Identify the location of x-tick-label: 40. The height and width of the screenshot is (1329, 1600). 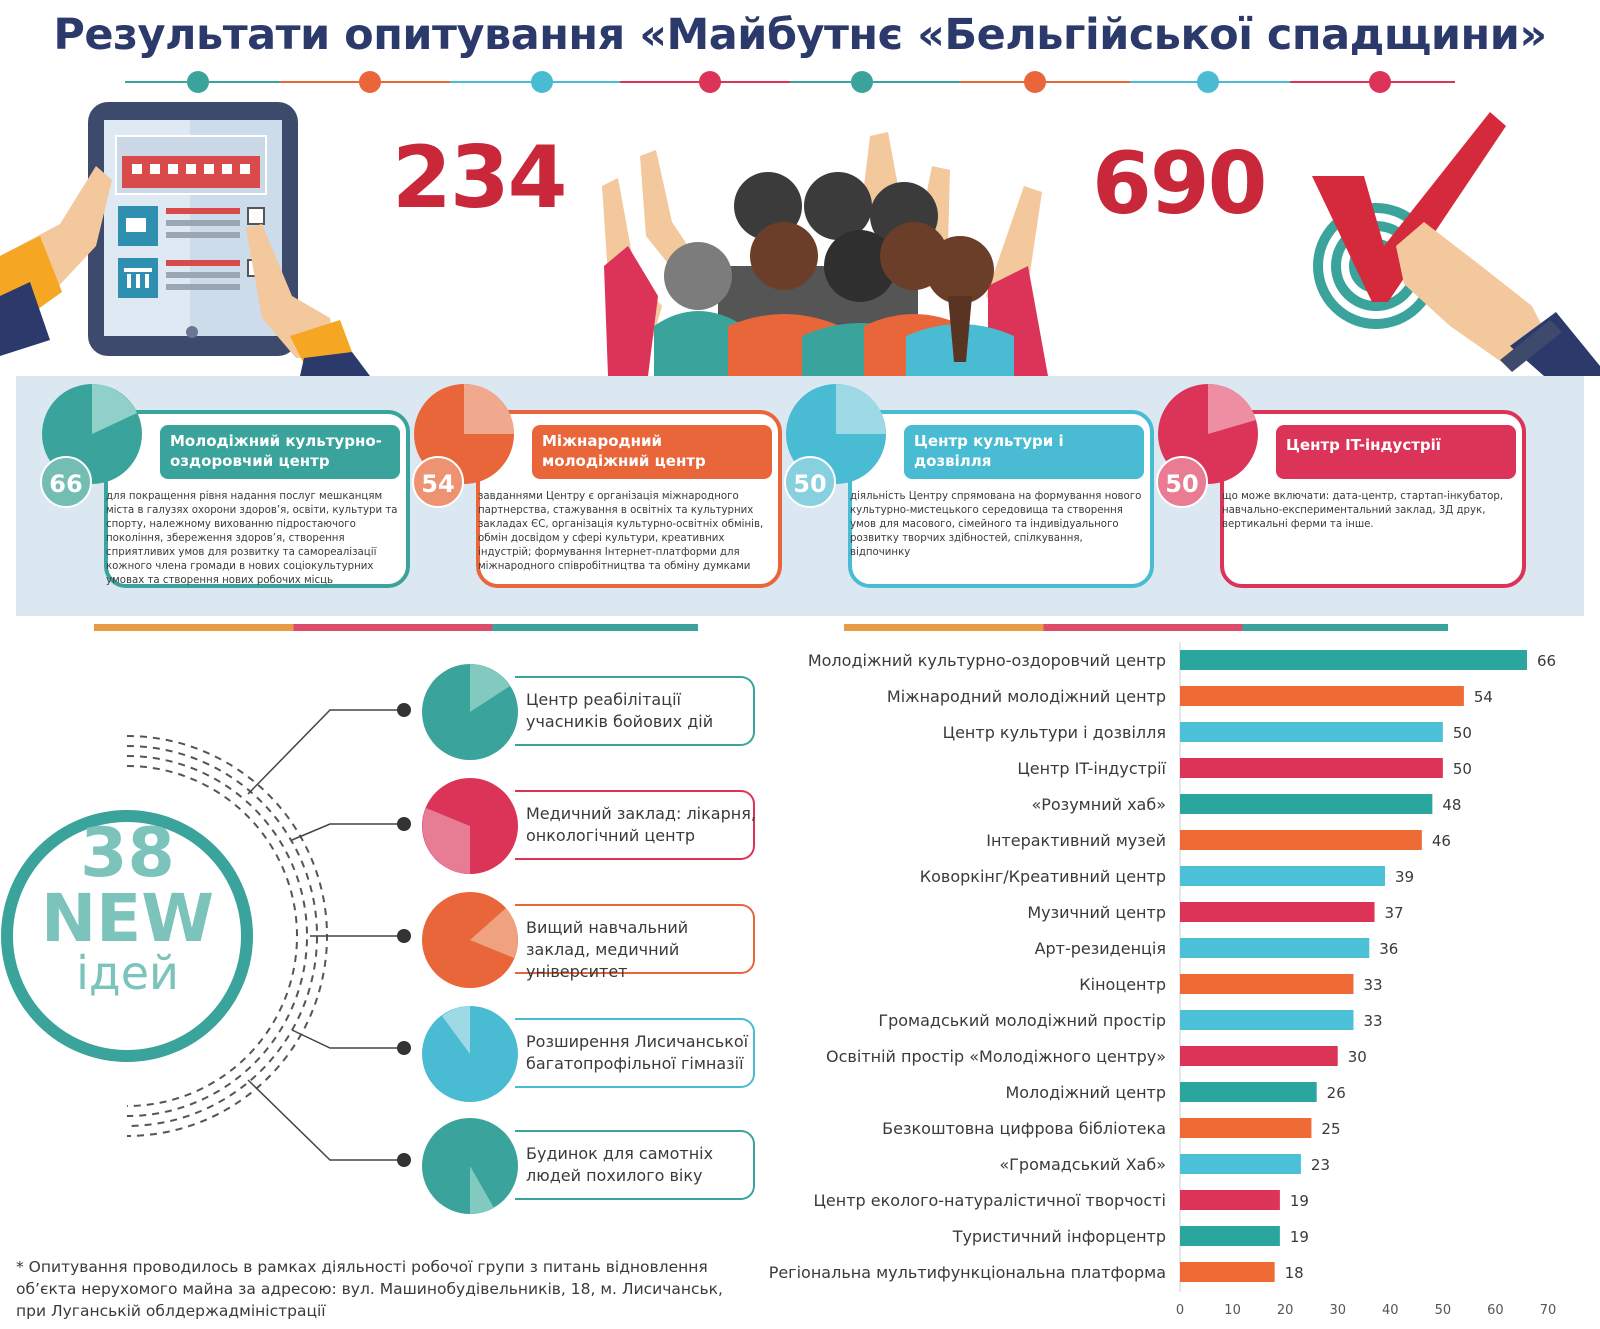
(1390, 1310).